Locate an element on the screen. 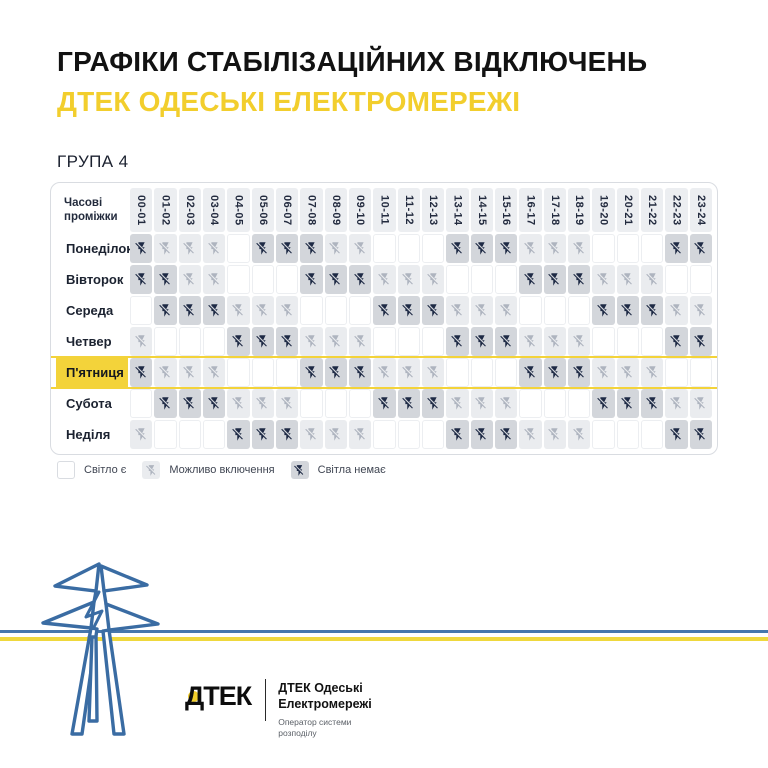  legend-item-maybe-on: Можливо включення is located at coordinates (208, 470).